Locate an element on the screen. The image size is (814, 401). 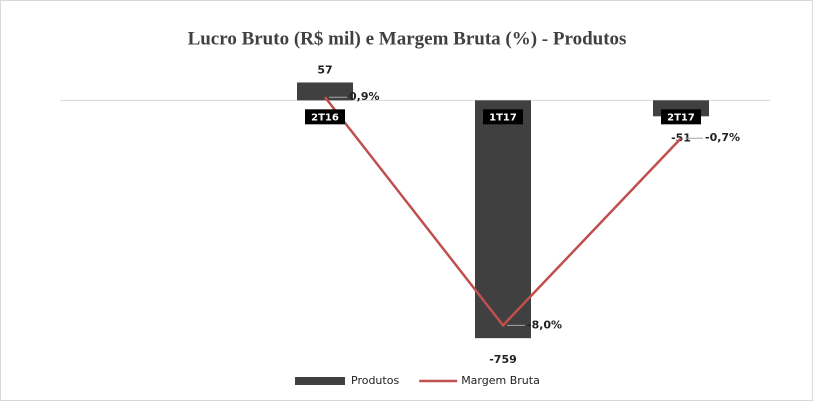
x-tick-label: 2T16 is located at coordinates (325, 117).